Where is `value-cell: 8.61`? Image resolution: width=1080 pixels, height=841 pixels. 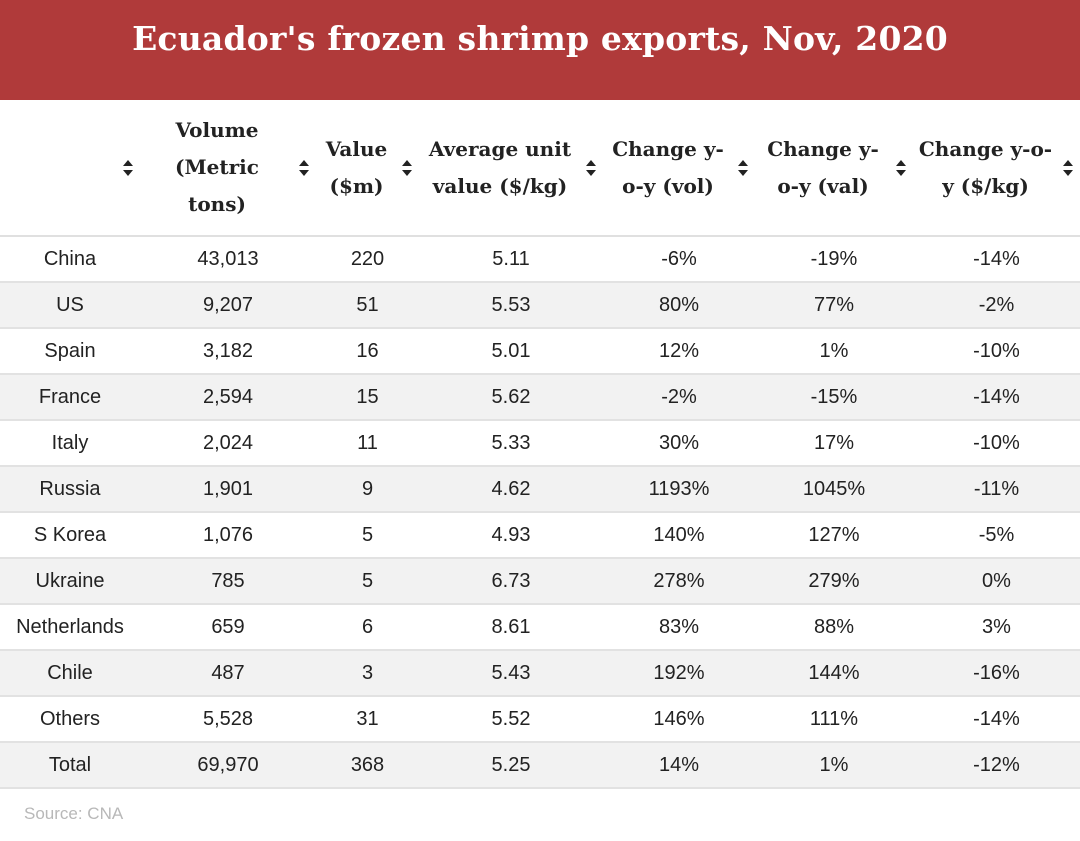 value-cell: 8.61 is located at coordinates (511, 627).